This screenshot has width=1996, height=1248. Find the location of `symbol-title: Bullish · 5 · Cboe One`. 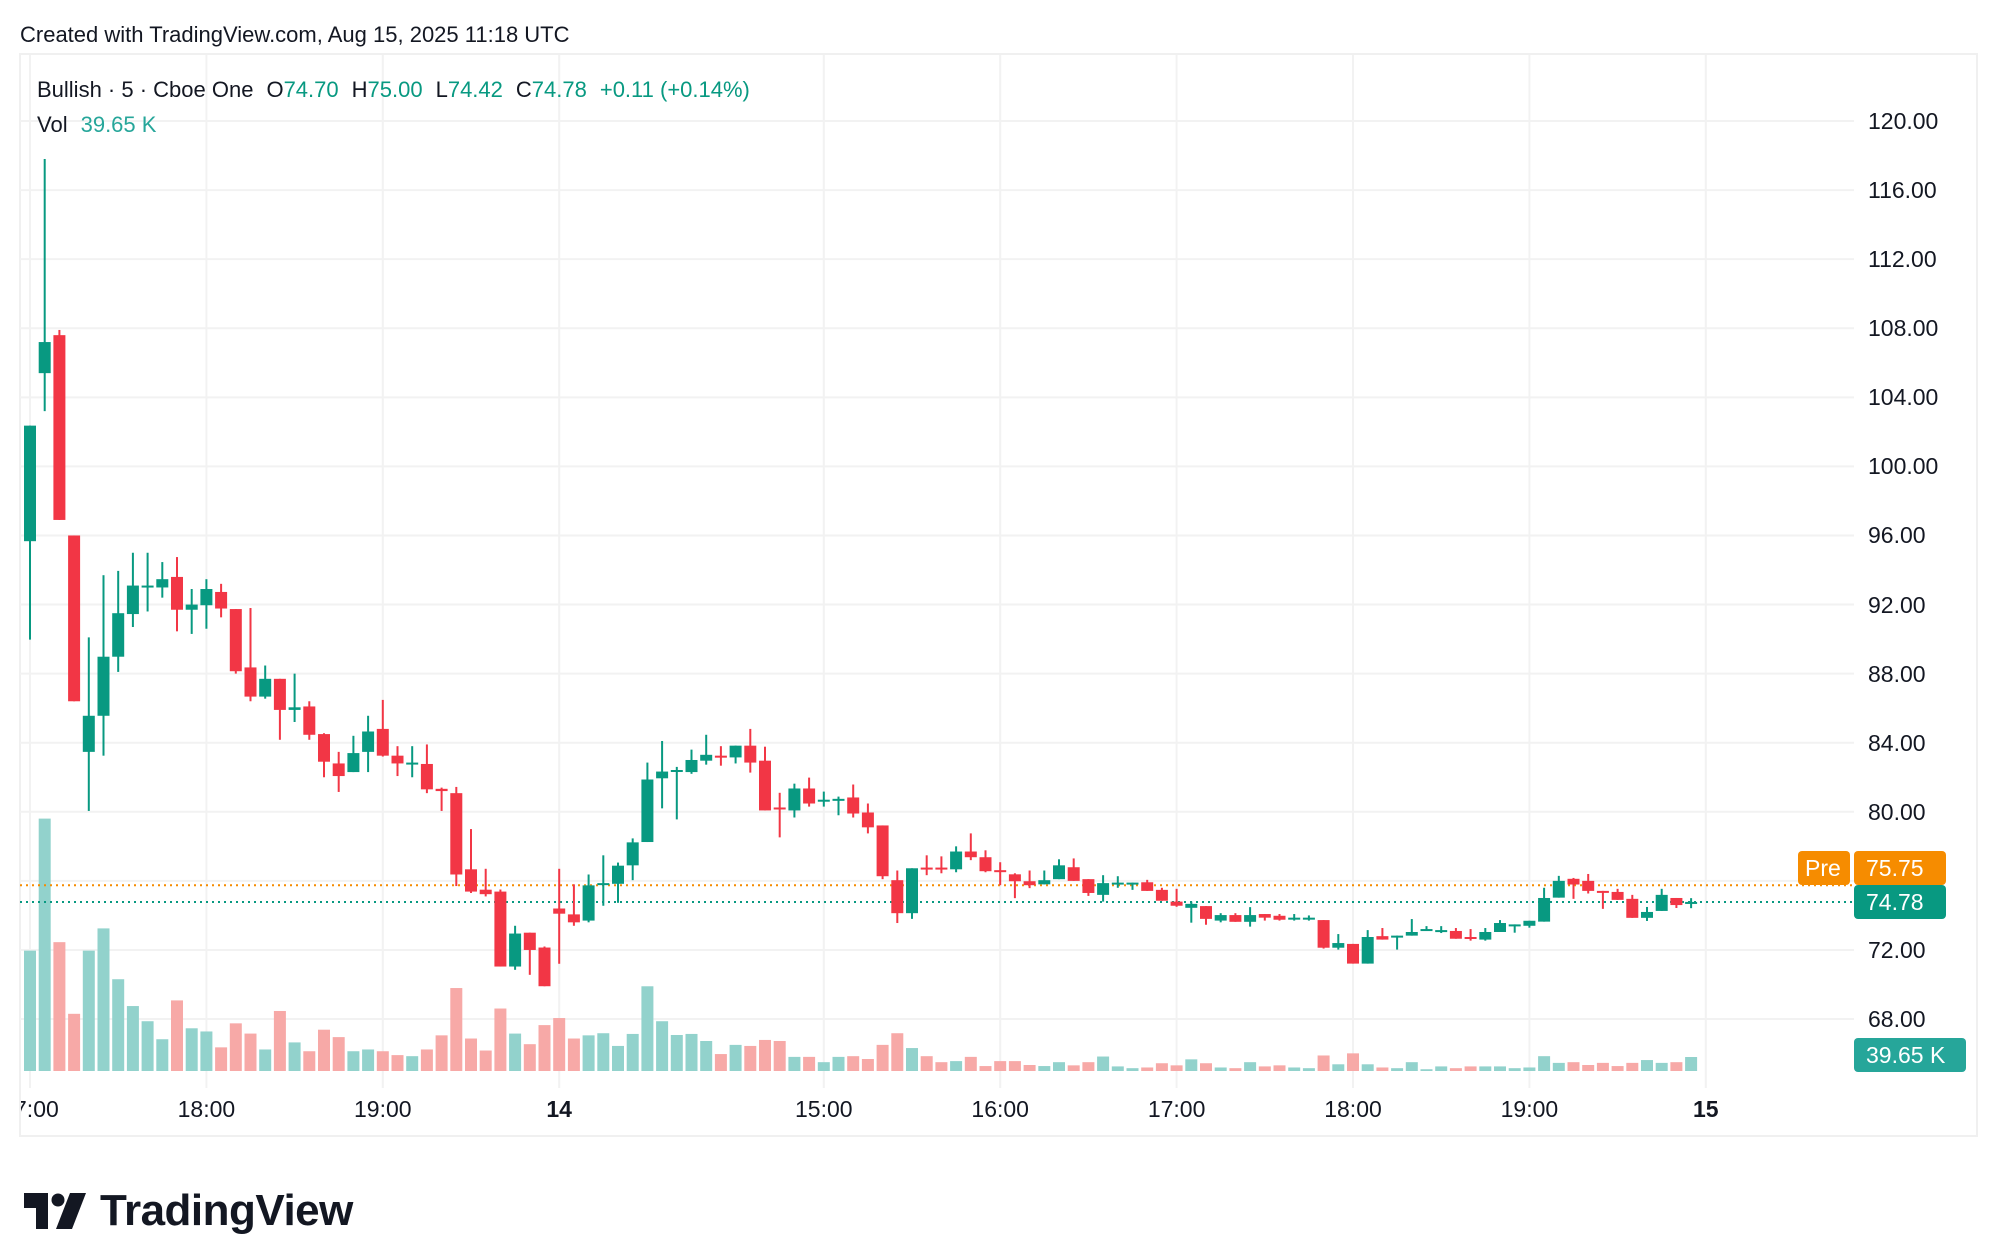

symbol-title: Bullish · 5 · Cboe One is located at coordinates (145, 89).